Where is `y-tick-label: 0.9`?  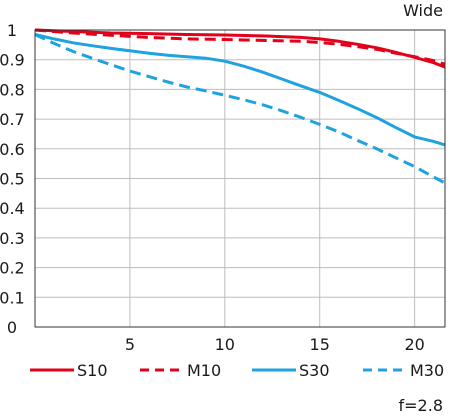
y-tick-label: 0.9 is located at coordinates (12, 60).